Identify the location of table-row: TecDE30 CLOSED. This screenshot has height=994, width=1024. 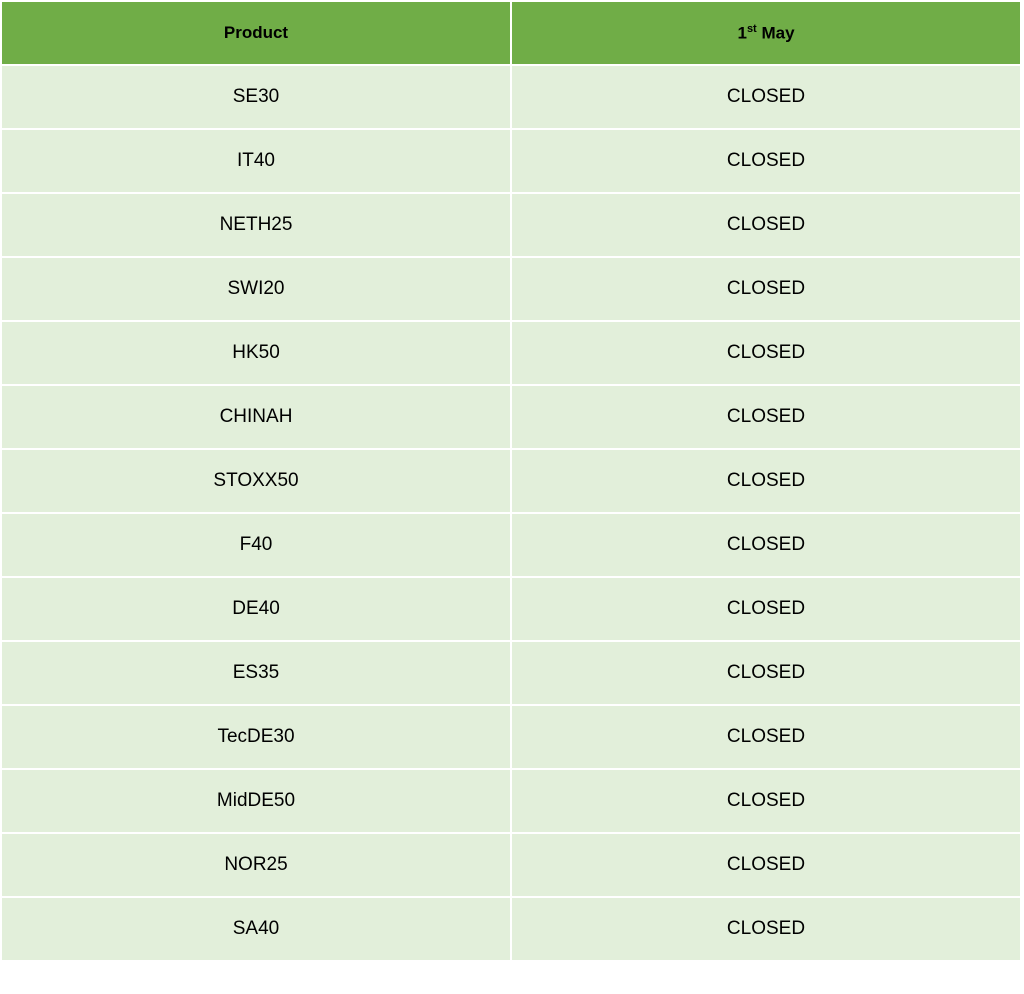
(511, 737).